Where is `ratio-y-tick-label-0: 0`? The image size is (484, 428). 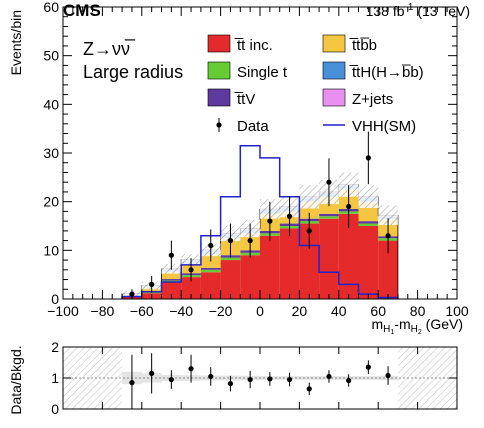 ratio-y-tick-label-0: 0 is located at coordinates (55, 409).